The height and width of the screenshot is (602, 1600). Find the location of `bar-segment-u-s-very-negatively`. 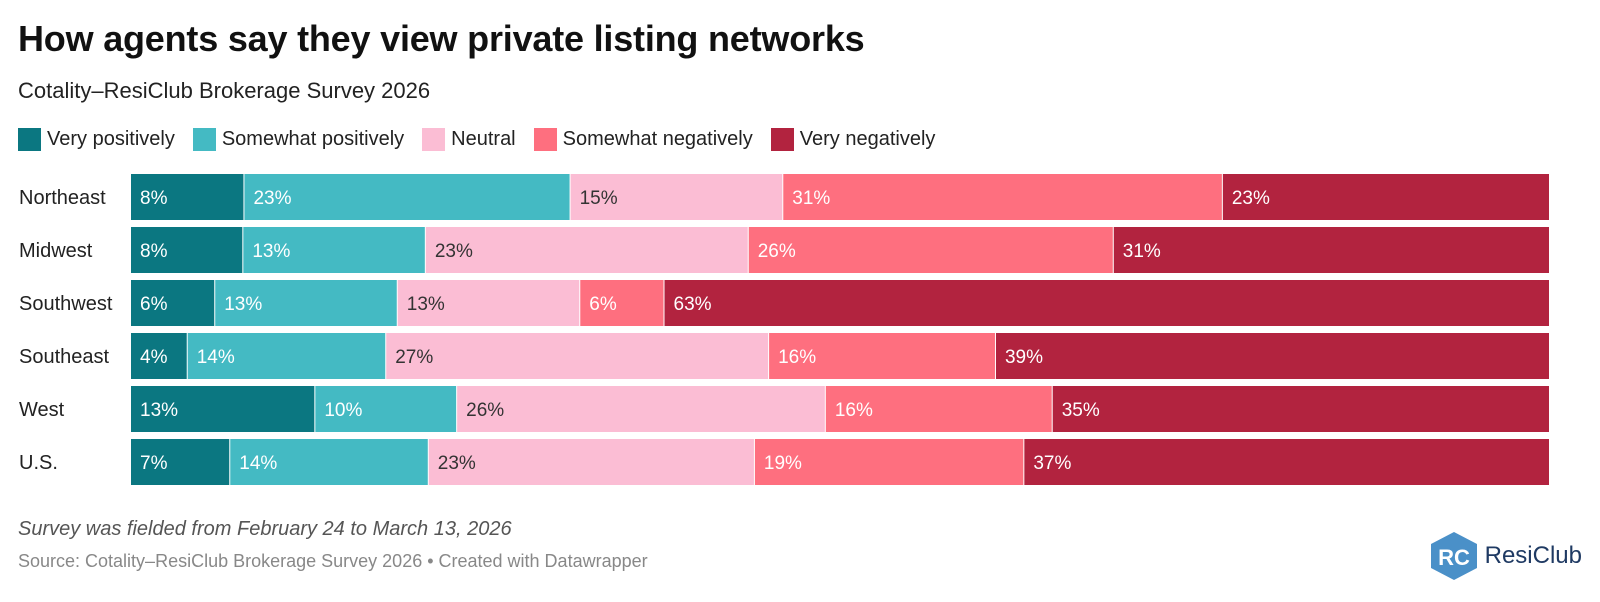

bar-segment-u-s-very-negatively is located at coordinates (1286, 462).